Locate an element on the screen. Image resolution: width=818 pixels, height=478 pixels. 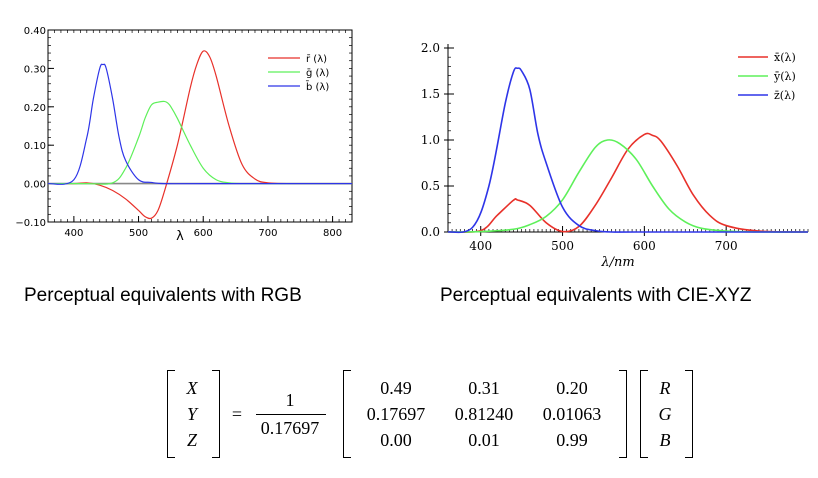
legend-label: x̄(λ) is located at coordinates (785, 57).